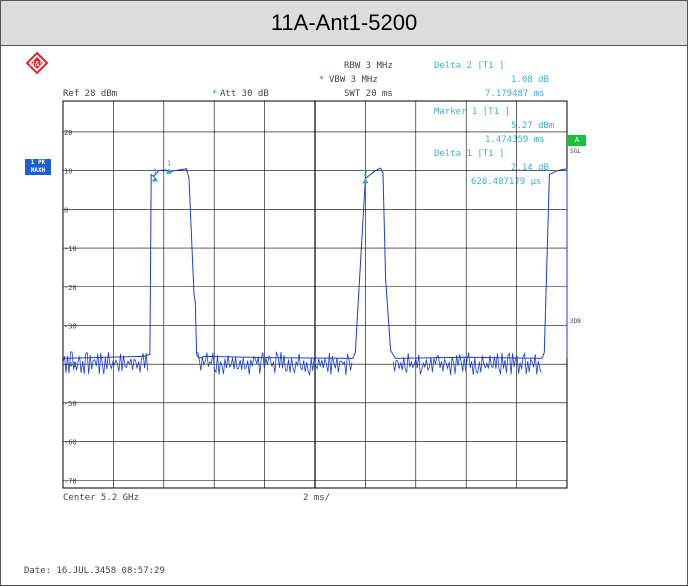 Image resolution: width=688 pixels, height=587 pixels. I want to click on marker1-value: 5.27 dBm, so click(533, 126).